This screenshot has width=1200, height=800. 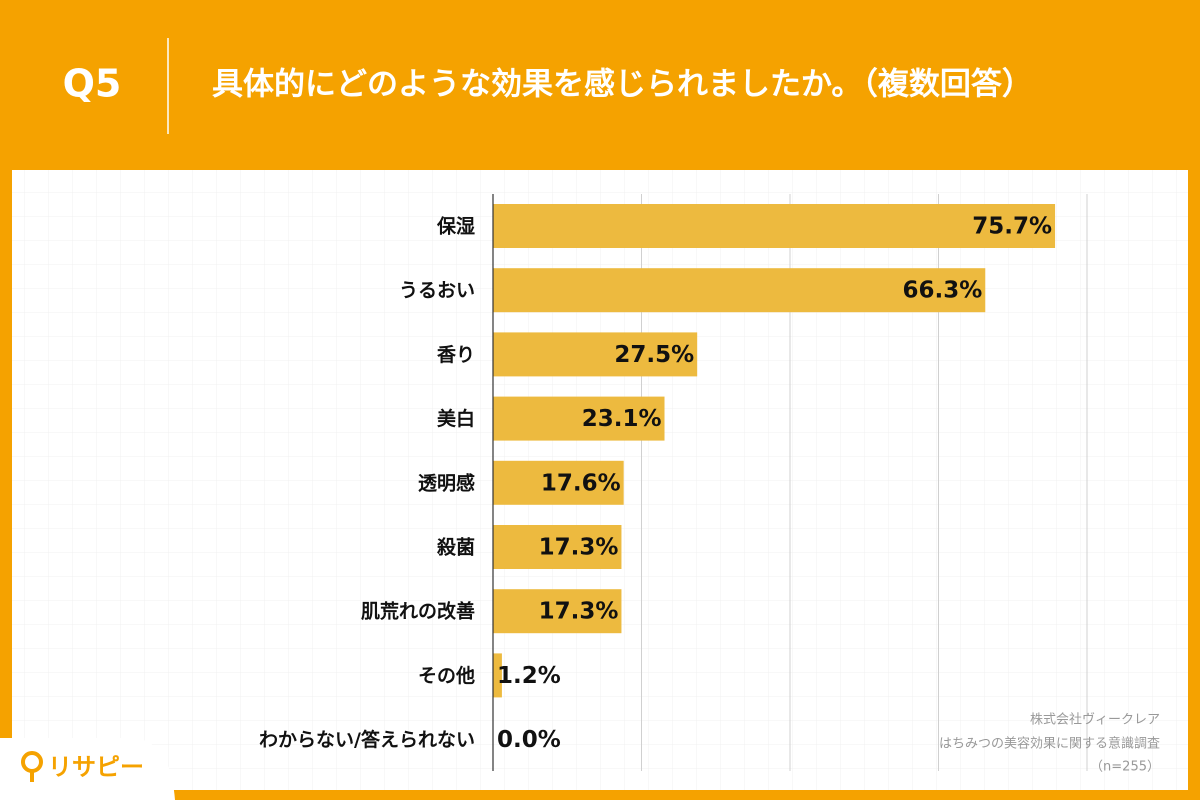 I want to click on value-label: 27.5%, so click(x=654, y=355).